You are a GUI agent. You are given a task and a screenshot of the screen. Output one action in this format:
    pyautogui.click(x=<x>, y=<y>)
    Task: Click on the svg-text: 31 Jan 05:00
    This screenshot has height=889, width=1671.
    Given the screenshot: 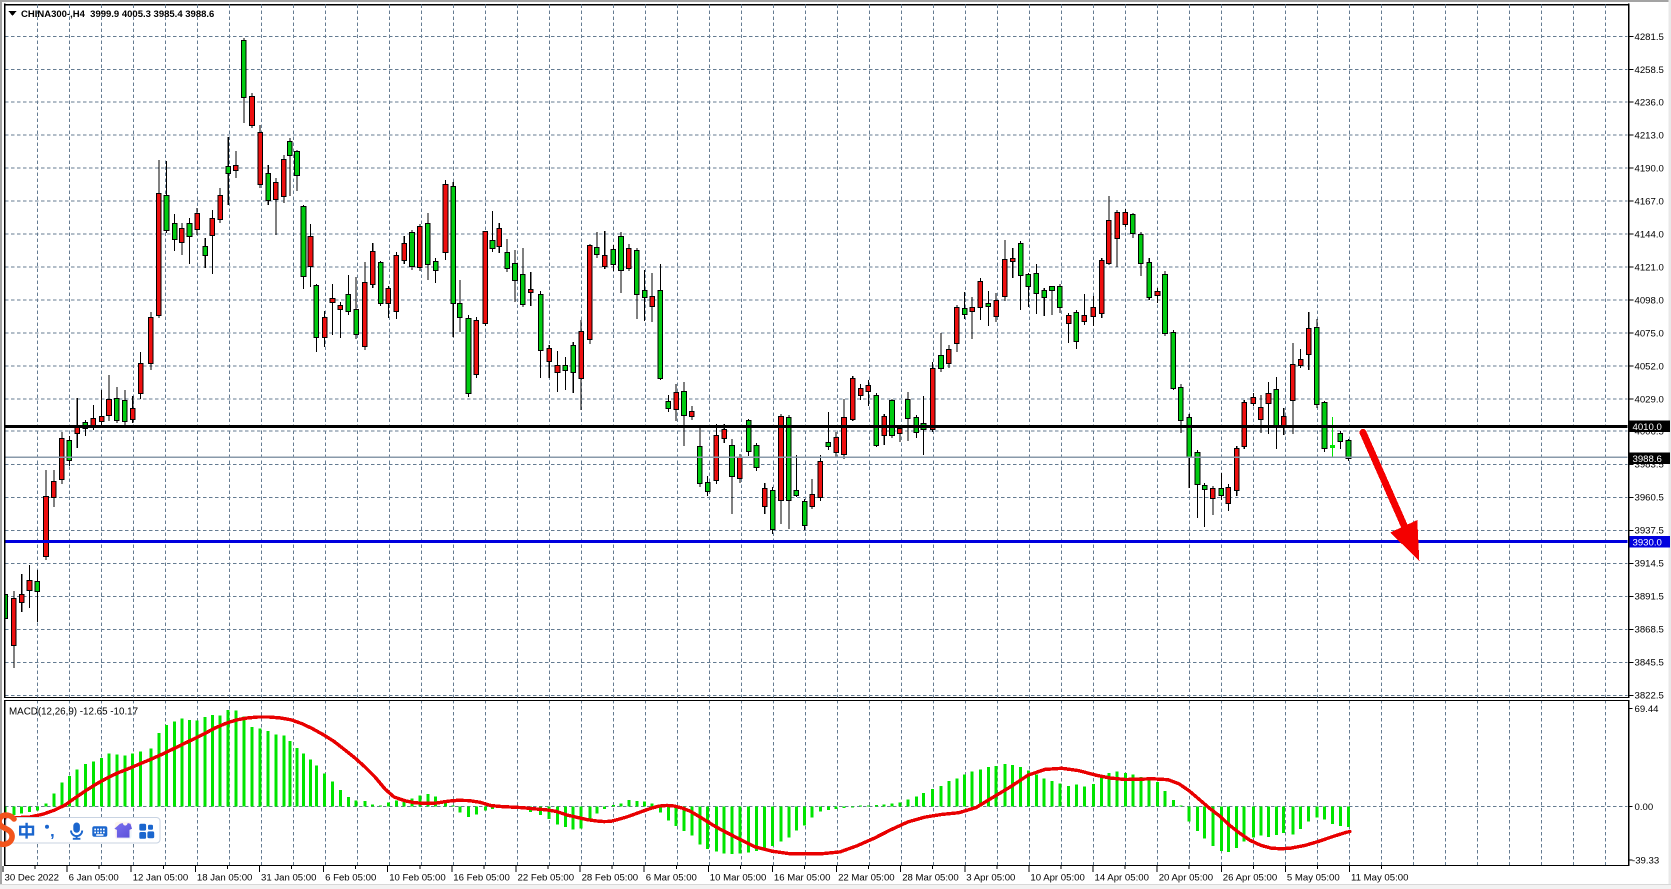 What is the action you would take?
    pyautogui.click(x=288, y=877)
    